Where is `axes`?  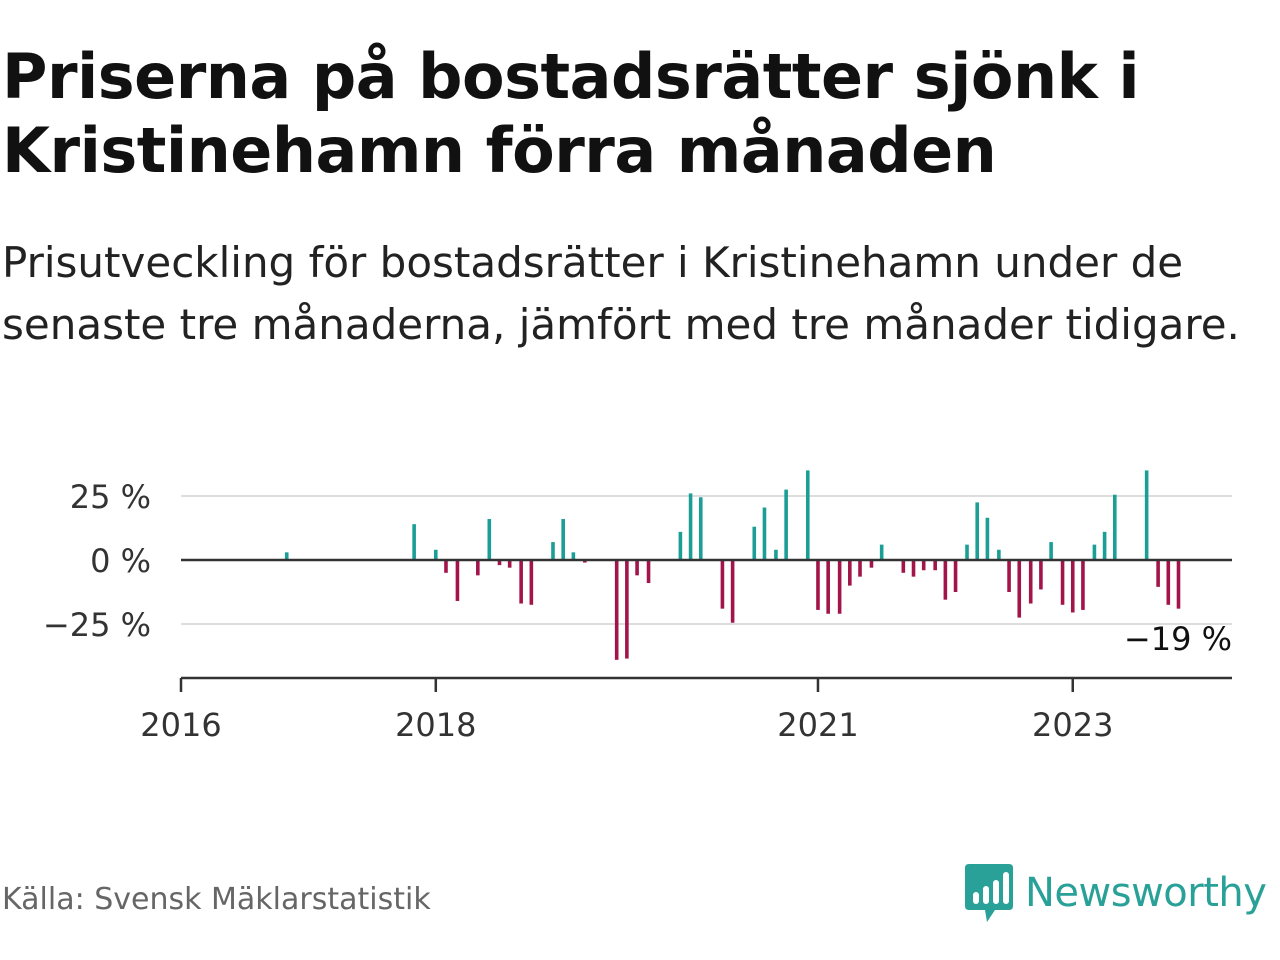 axes is located at coordinates (705, 625).